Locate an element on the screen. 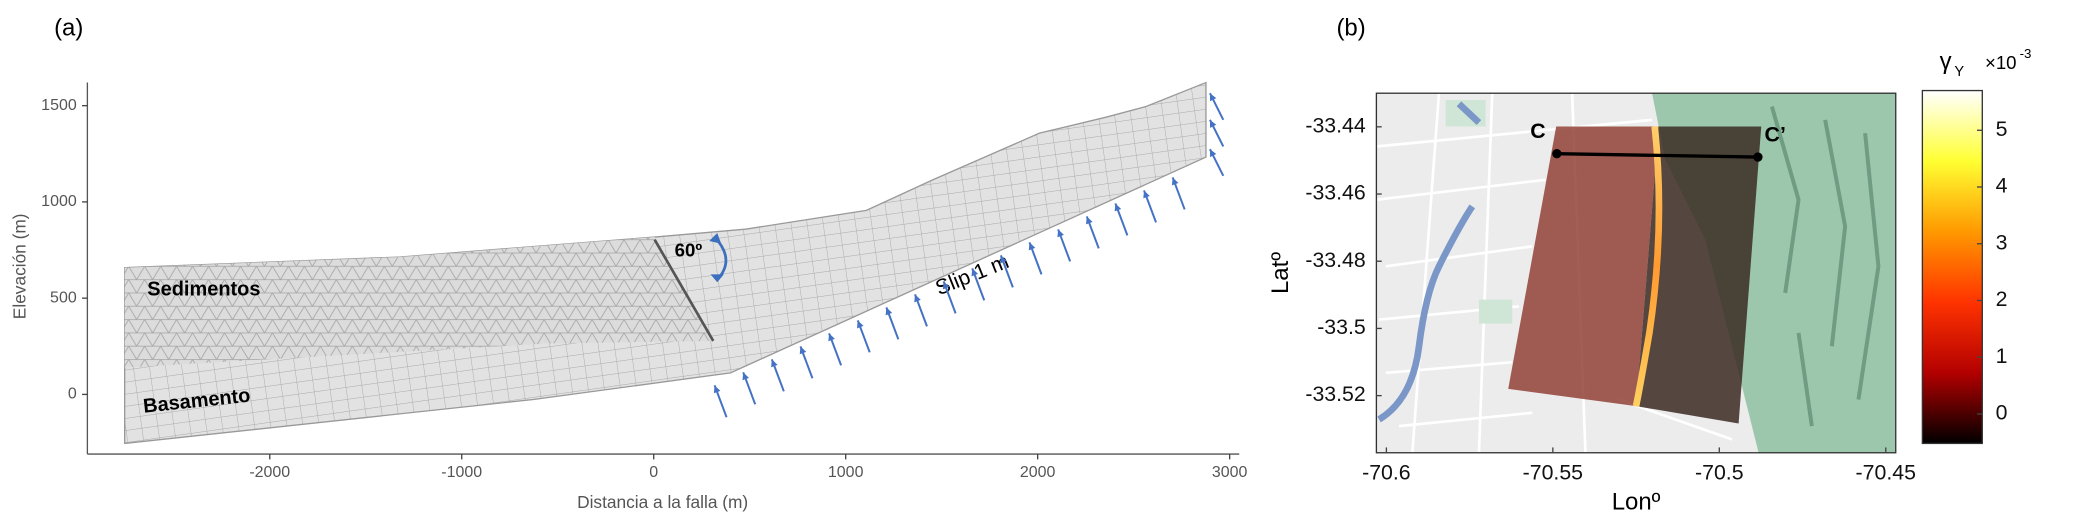 The image size is (2079, 522). x-axis-label: Lonº is located at coordinates (1636, 502).